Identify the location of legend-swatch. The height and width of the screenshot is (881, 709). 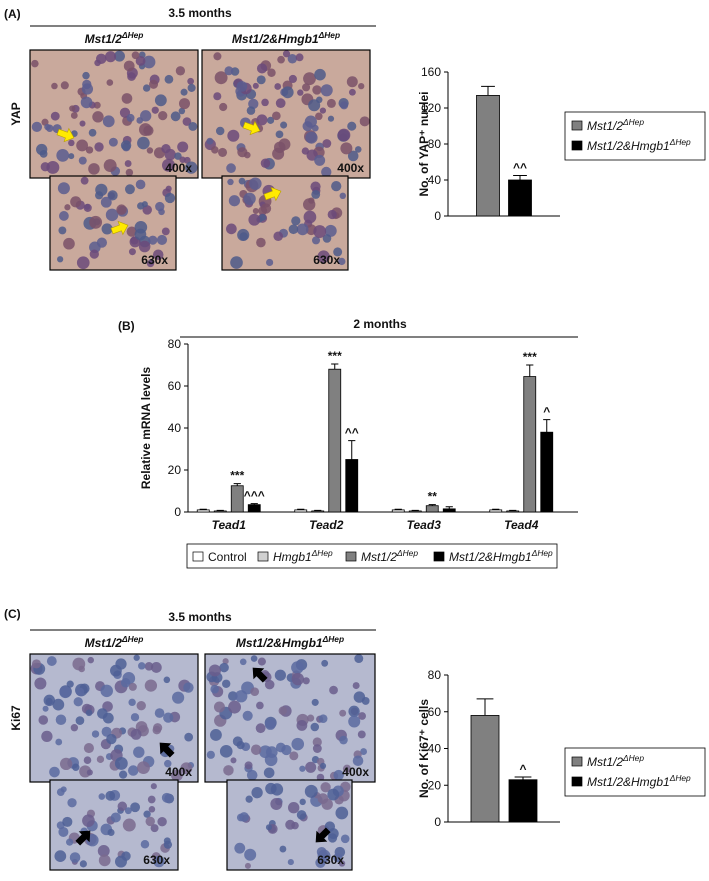
(263, 556).